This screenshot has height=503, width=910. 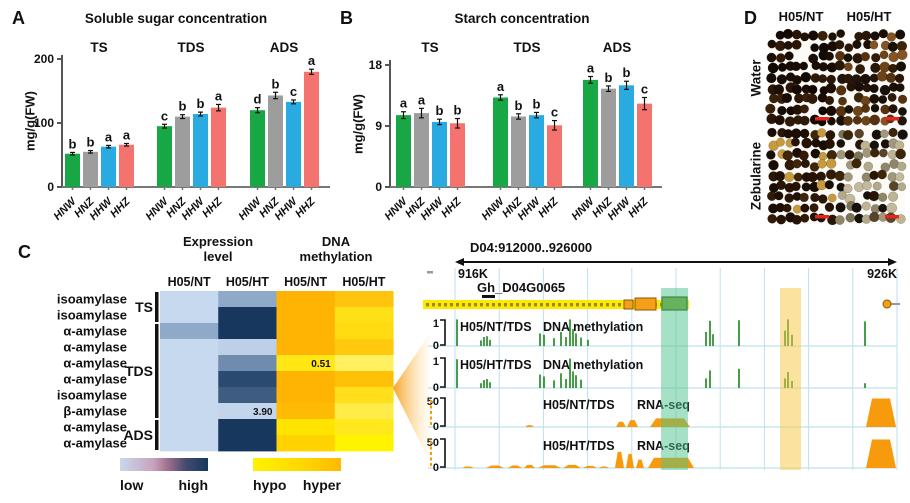 I want to click on stage-label: TS, so click(x=144, y=307).